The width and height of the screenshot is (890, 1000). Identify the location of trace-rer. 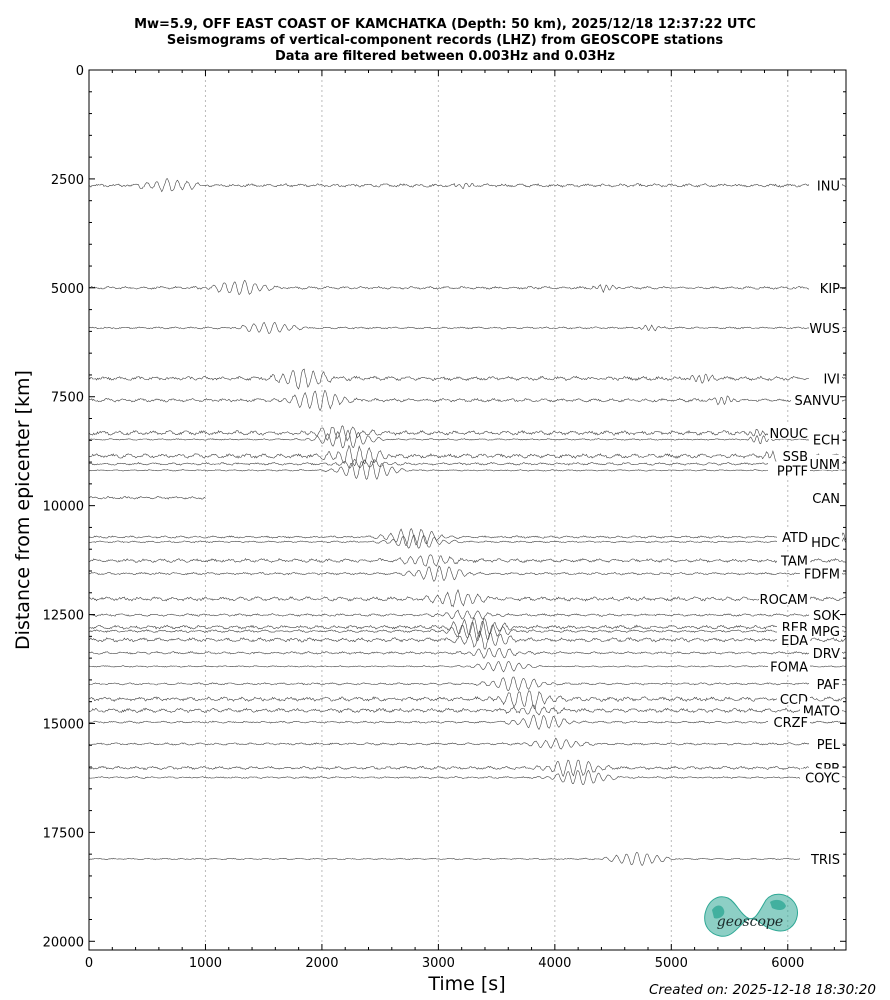
(467, 628).